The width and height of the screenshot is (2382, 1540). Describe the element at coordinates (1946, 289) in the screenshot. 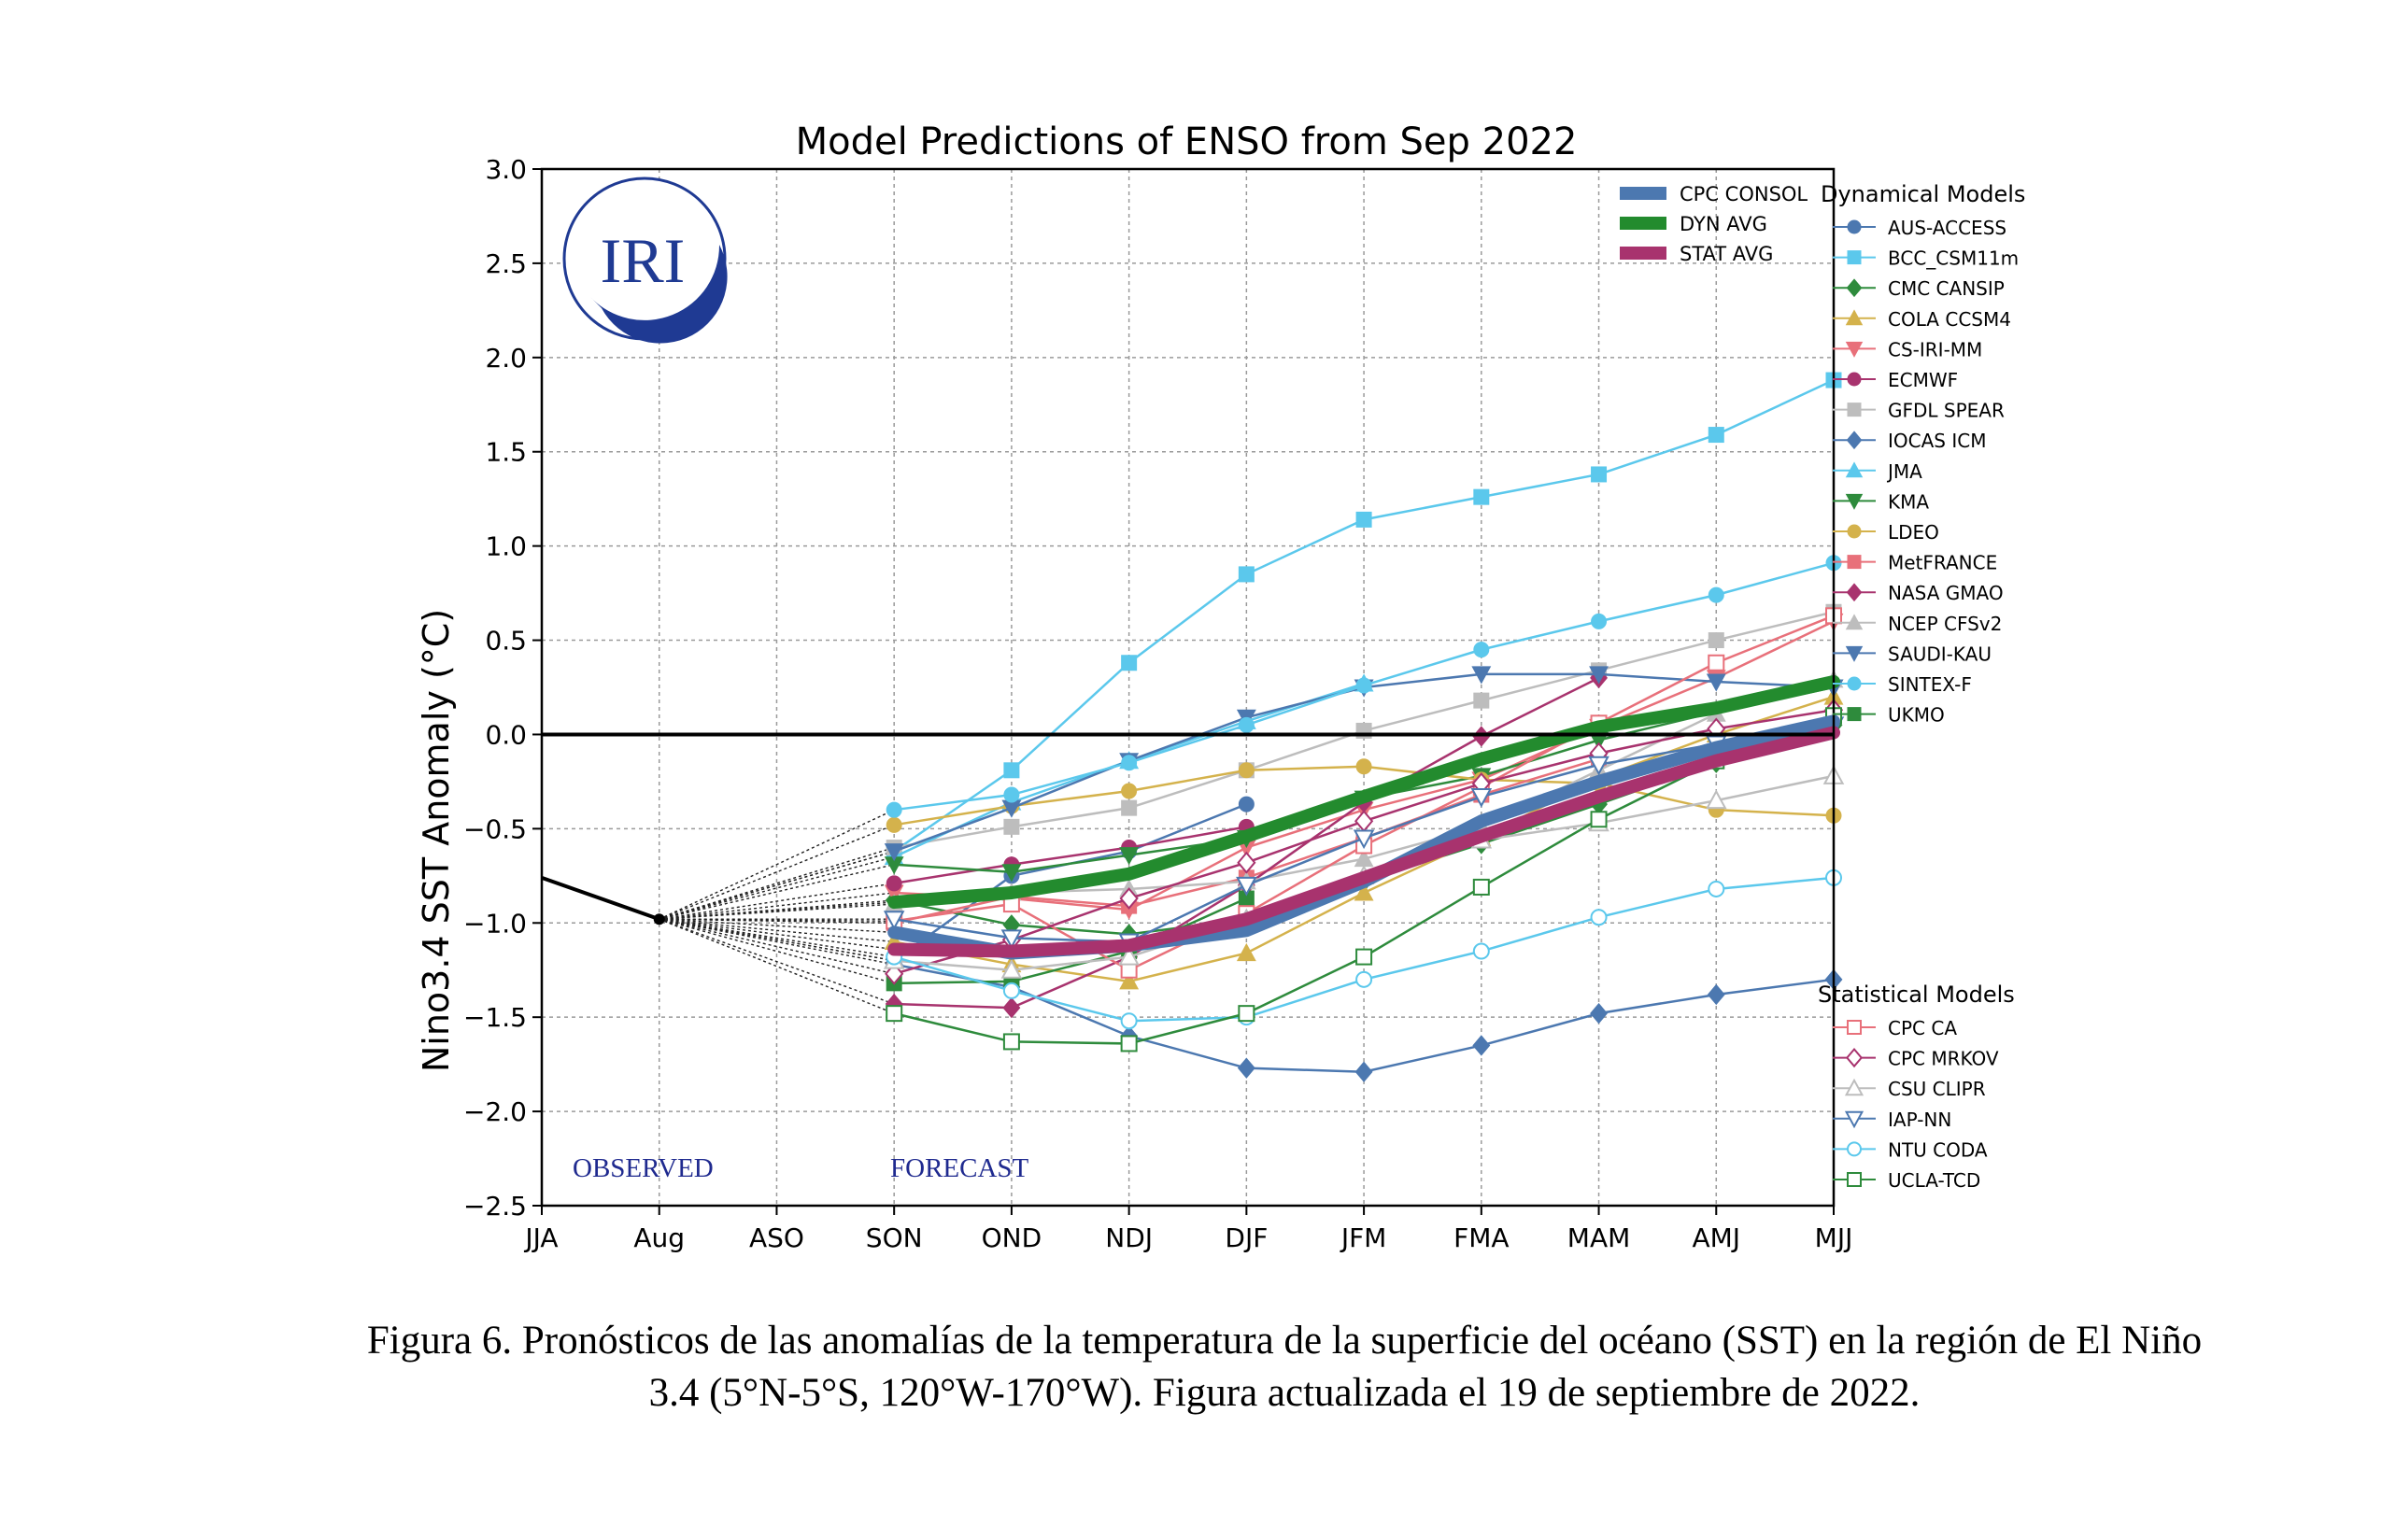

I see `legend-label: CMC CANSIP` at that location.